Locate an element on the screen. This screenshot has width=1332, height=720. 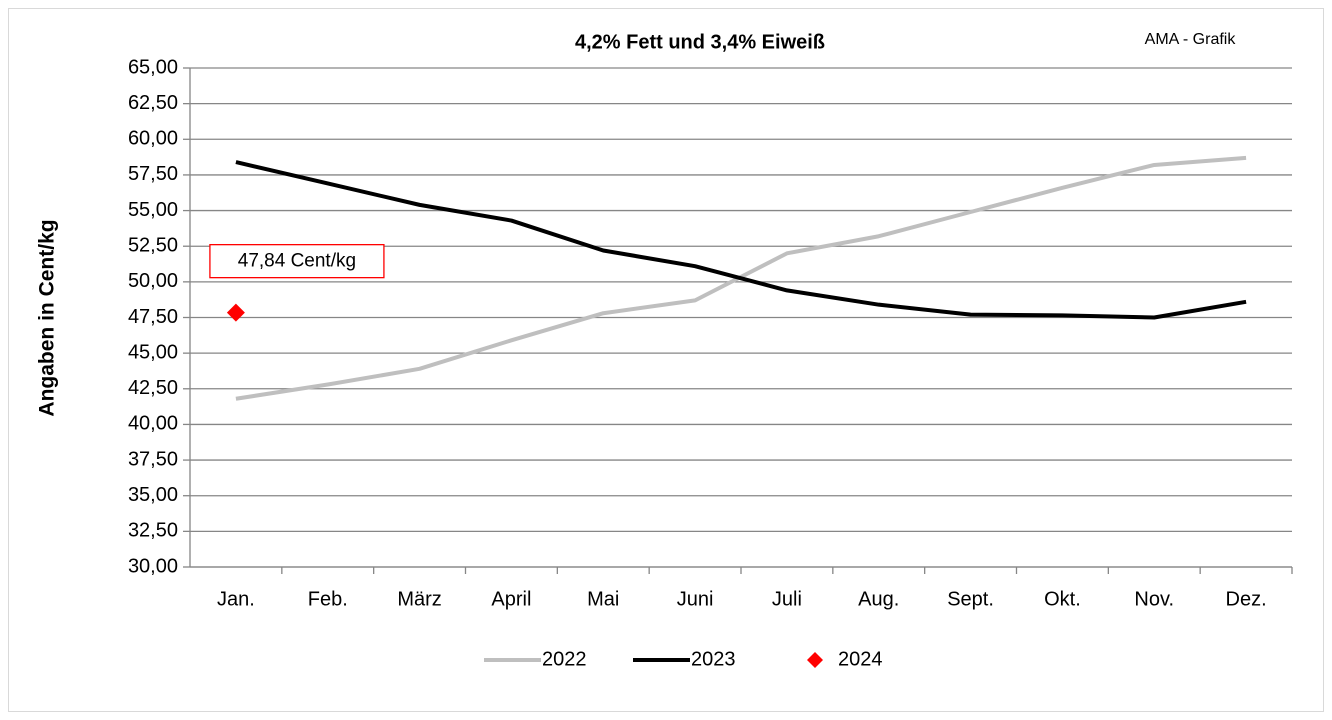
y-tick-label: 40,00 is located at coordinates (153, 424).